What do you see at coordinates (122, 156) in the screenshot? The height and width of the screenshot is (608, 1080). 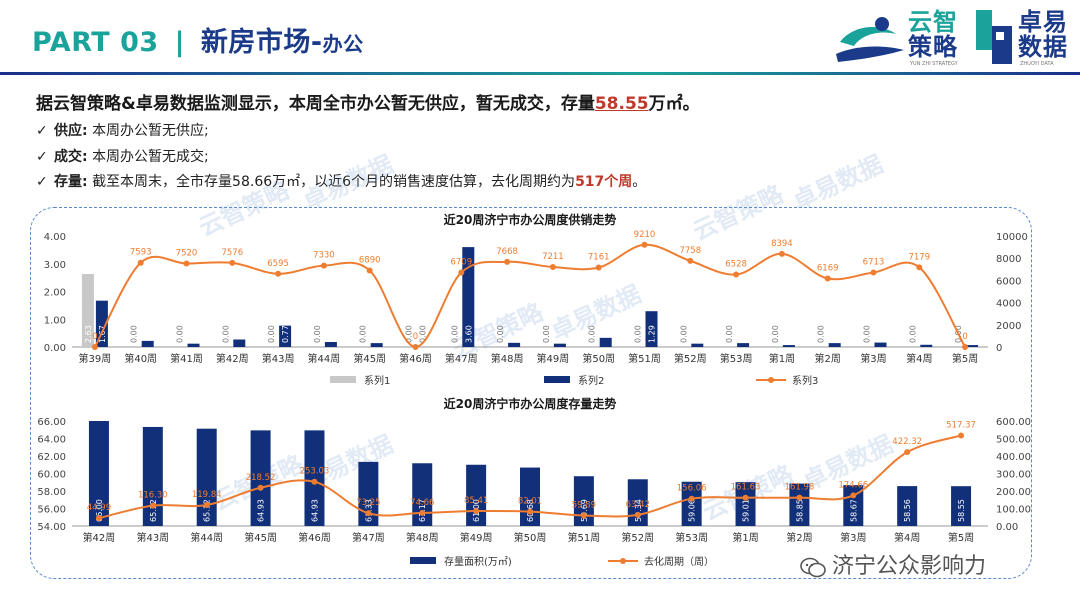 I see `bullet-deals: ✓ 成交: 本周办公暂无成交;` at bounding box center [122, 156].